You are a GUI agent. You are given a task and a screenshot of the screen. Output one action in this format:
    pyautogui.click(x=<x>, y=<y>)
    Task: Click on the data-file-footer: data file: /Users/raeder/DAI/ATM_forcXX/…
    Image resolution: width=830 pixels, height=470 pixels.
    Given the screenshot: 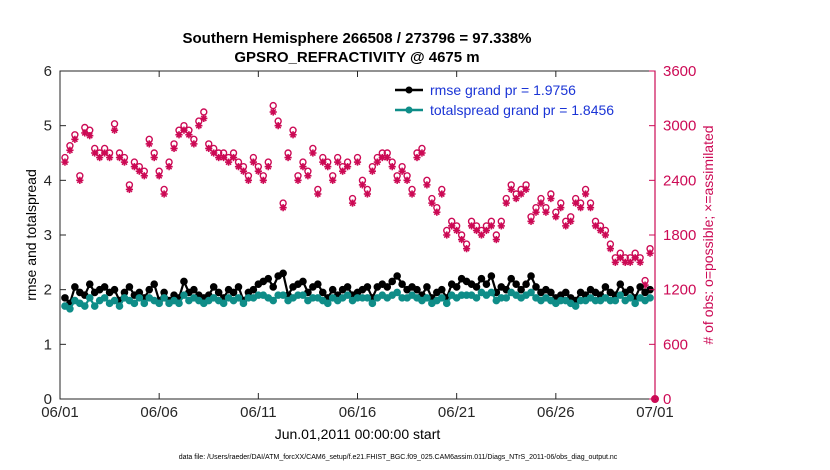 What is the action you would take?
    pyautogui.click(x=398, y=457)
    